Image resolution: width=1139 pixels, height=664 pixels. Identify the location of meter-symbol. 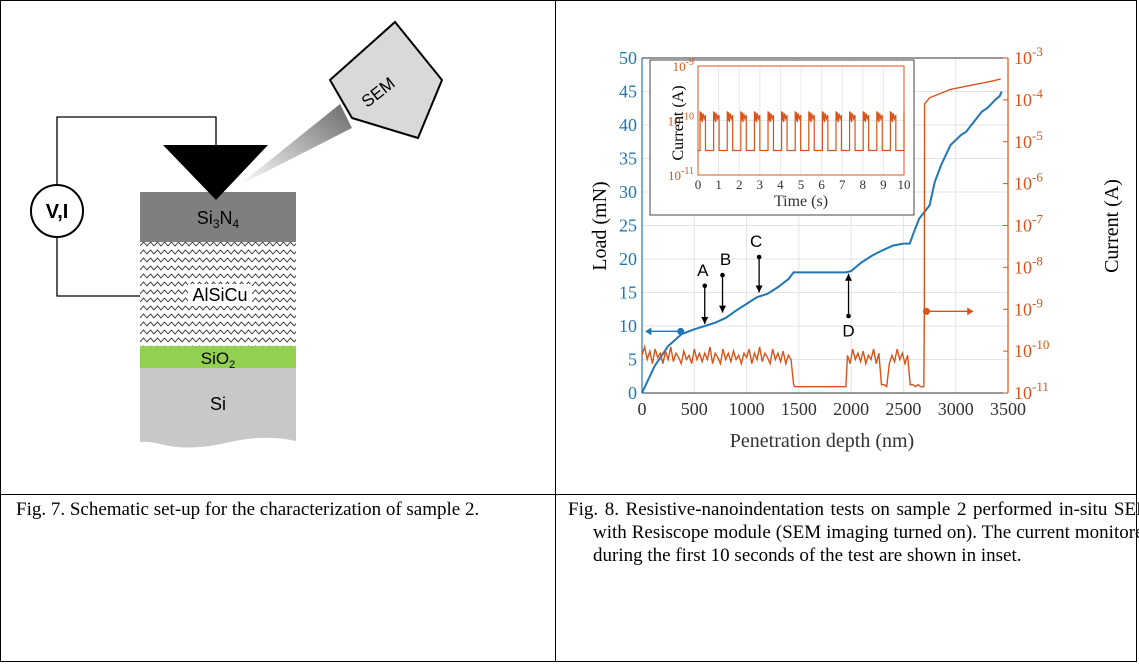
(57, 211).